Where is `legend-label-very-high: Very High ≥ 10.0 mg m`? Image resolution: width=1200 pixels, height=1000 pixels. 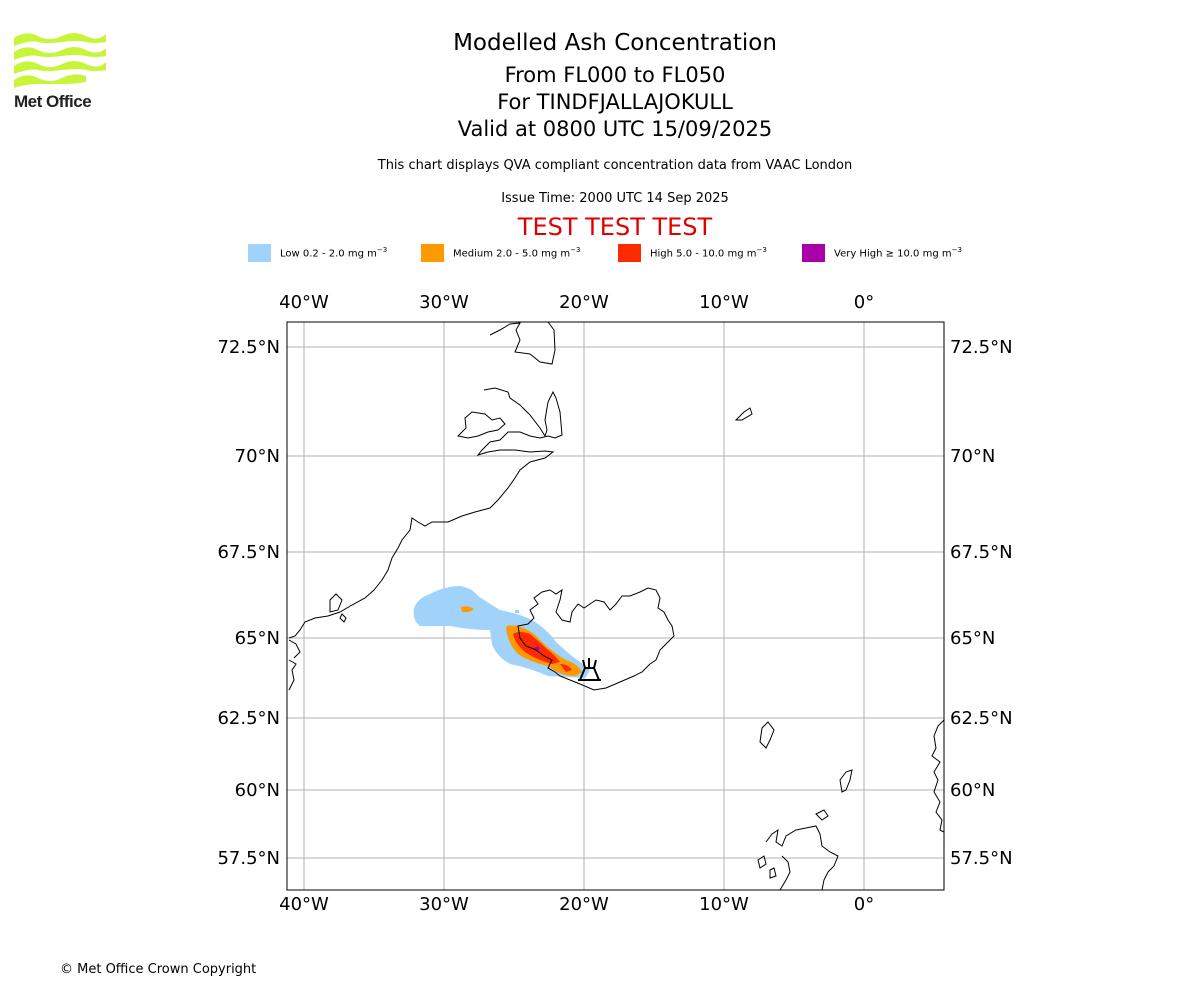
legend-label-very-high: Very High ≥ 10.0 mg m is located at coordinates (893, 254).